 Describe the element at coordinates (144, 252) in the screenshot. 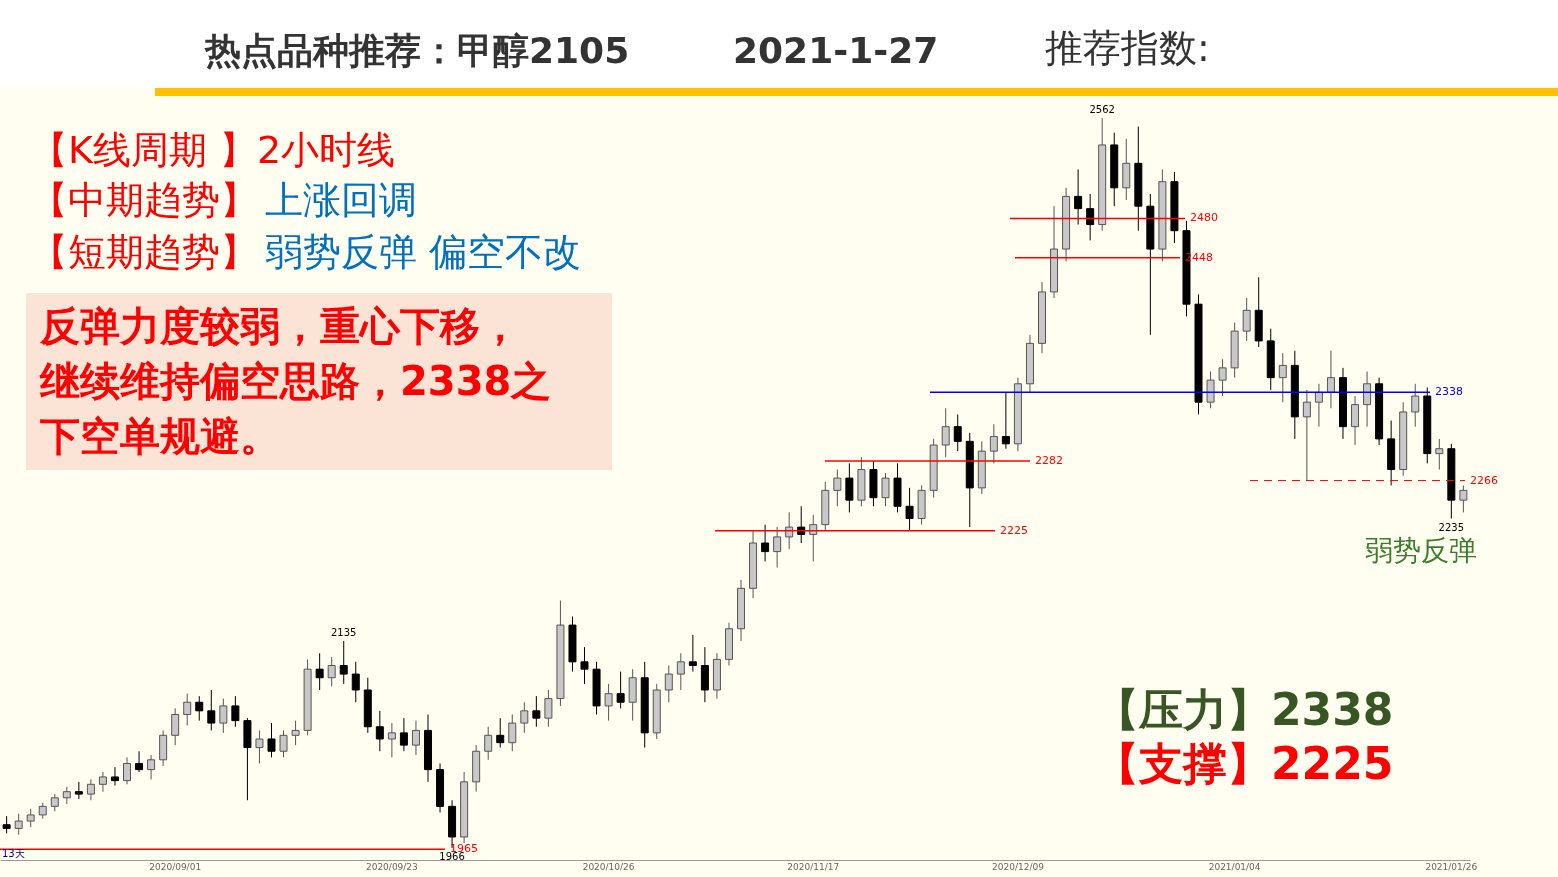

I see `annotation: 【短期趋势】` at that location.